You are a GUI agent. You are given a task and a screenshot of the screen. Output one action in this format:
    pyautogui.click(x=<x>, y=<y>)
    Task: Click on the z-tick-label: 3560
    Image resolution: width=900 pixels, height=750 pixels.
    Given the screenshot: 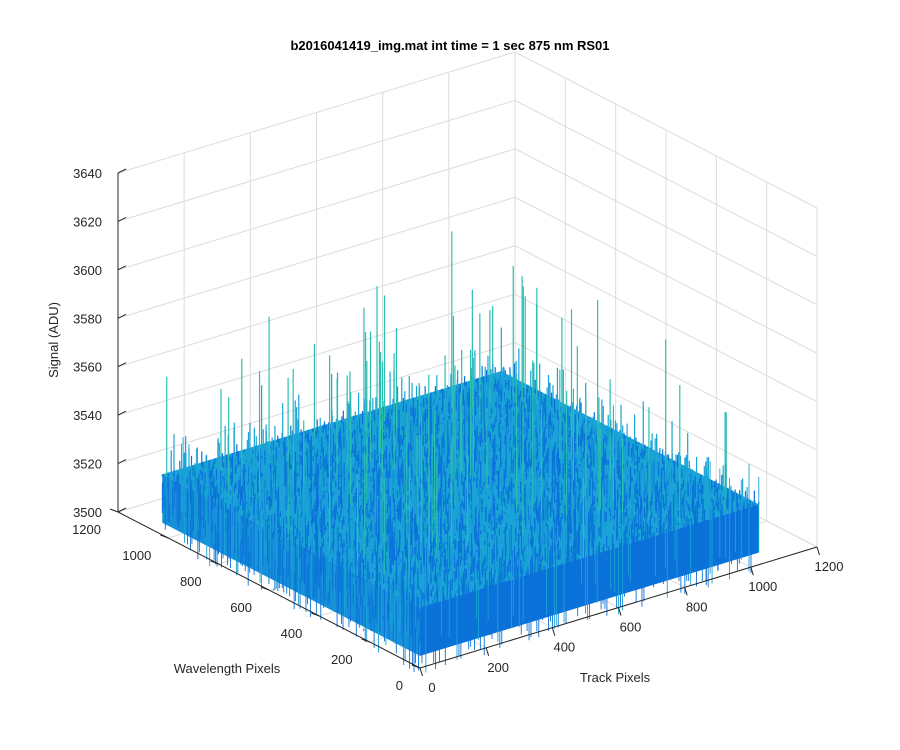 What is the action you would take?
    pyautogui.click(x=87, y=367)
    